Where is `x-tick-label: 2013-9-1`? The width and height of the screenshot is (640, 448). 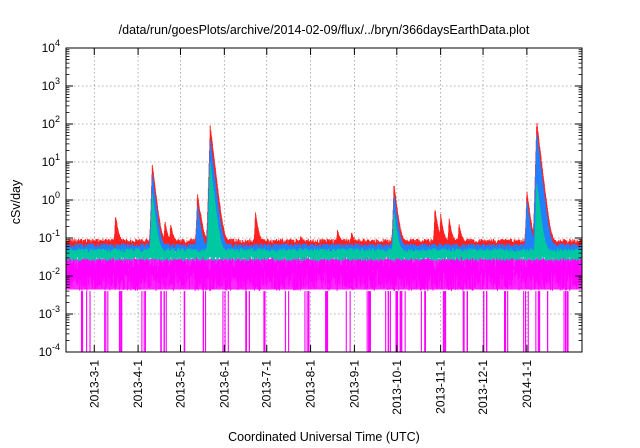
x-tick-label: 2013-9-1 is located at coordinates (354, 384).